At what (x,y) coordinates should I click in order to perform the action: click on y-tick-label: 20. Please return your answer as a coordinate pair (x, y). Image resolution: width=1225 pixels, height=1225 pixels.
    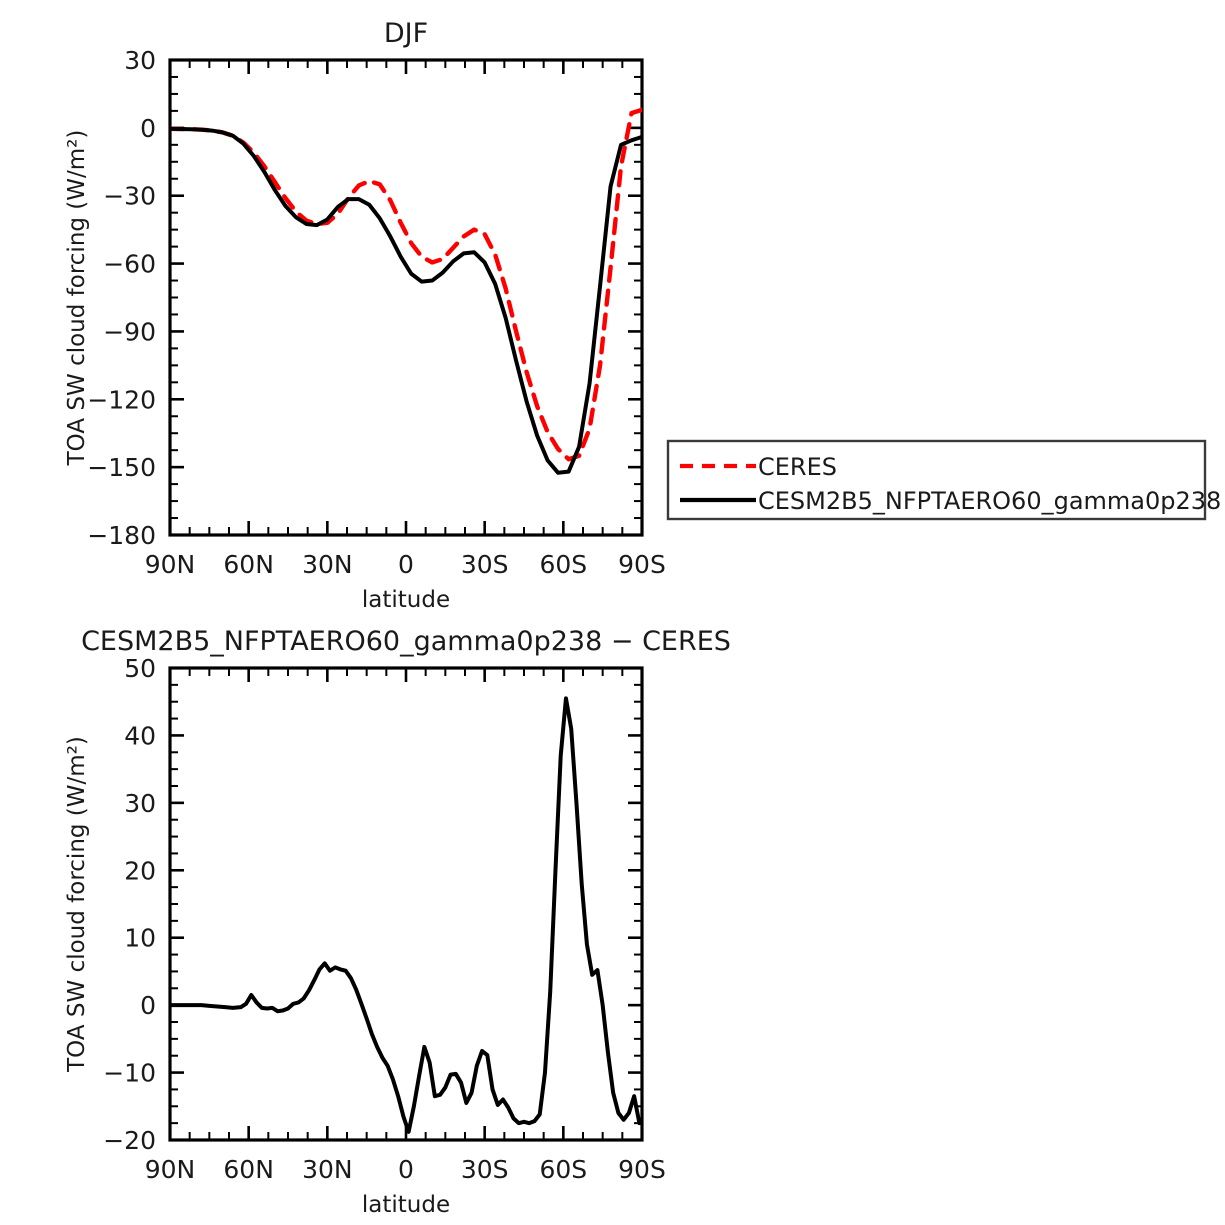
    Looking at the image, I should click on (140, 870).